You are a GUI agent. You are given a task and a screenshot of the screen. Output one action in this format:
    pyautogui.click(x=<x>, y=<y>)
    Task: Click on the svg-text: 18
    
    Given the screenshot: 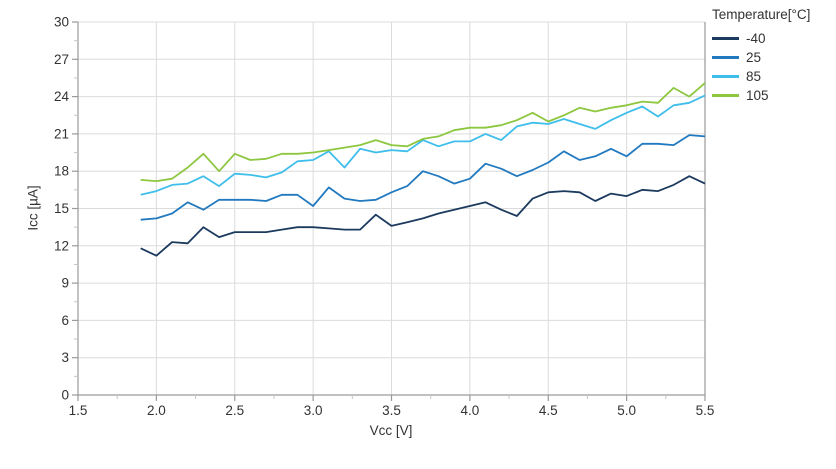 What is the action you would take?
    pyautogui.click(x=61, y=171)
    